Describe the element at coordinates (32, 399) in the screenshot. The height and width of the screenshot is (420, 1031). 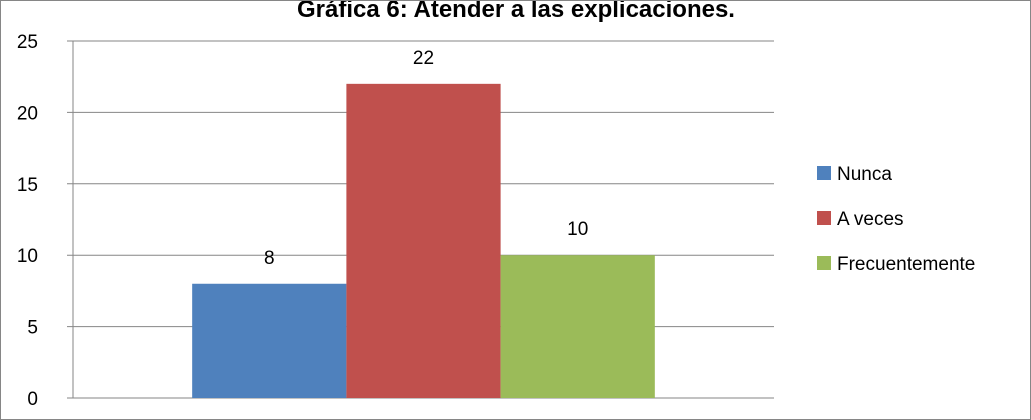
I see `y-tick-label: 0` at that location.